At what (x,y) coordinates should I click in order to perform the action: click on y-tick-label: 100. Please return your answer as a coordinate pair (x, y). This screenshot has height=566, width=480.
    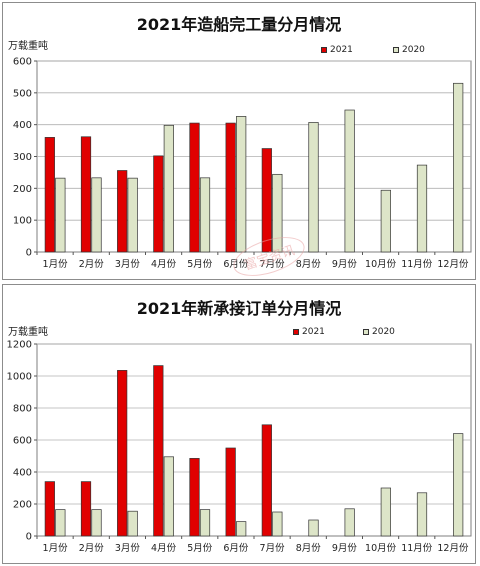
    Looking at the image, I should click on (22, 221).